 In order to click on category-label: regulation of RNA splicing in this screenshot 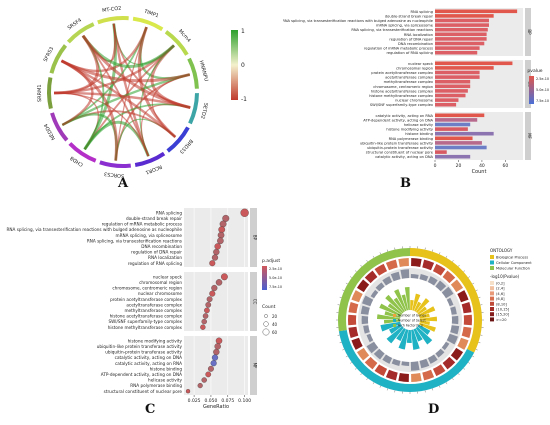, I will do `click(155, 263)`.